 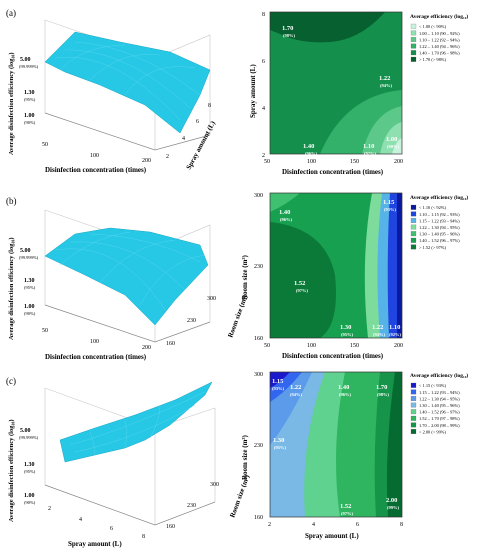 What do you see at coordinates (432, 207) in the screenshot?
I see `legend-label: < 1.10 (< 92%)` at bounding box center [432, 207].